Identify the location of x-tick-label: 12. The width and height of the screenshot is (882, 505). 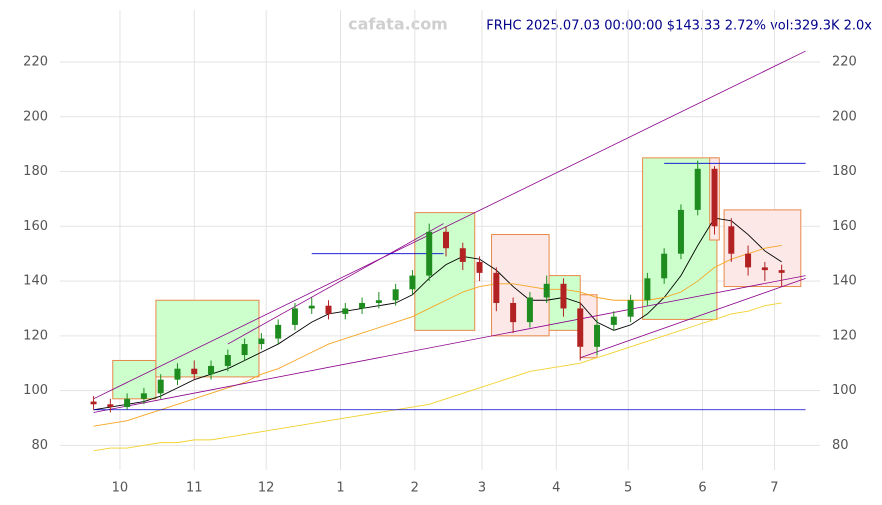
(266, 488).